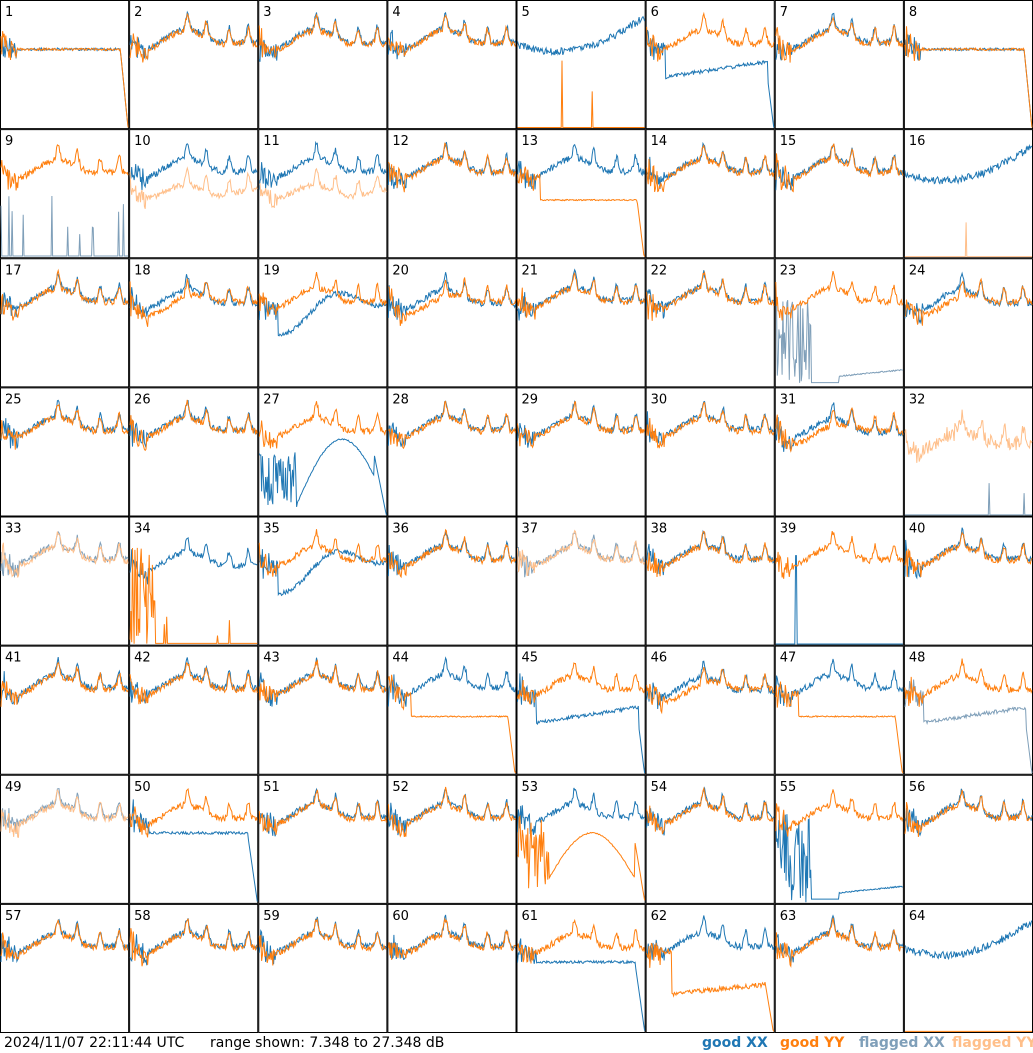 This screenshot has height=1053, width=1033. I want to click on panel-label: 48, so click(917, 658).